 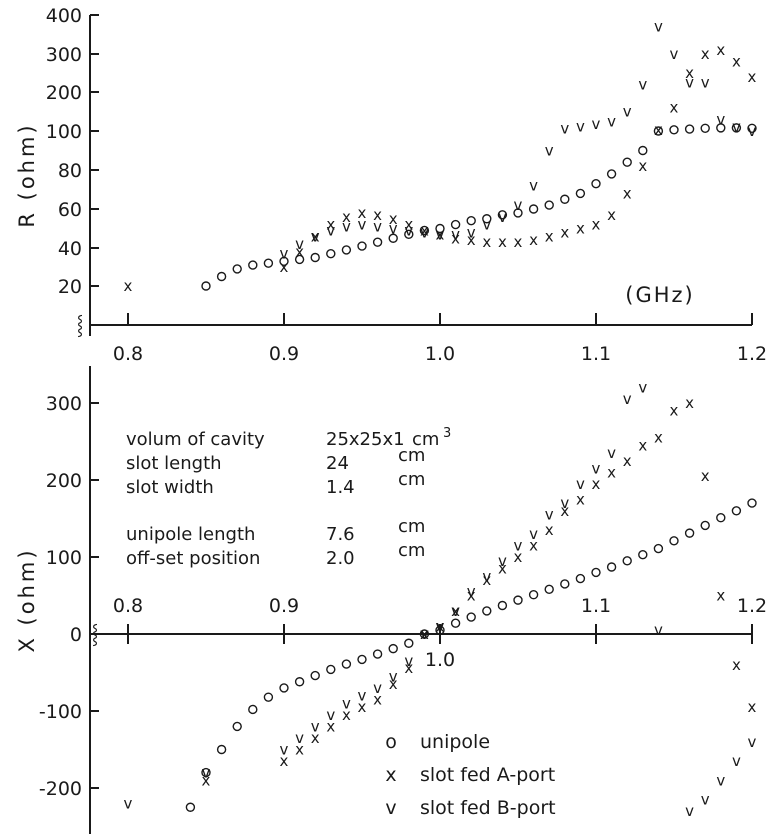 What do you see at coordinates (390, 808) in the screenshot?
I see `legend-marker-v: v` at bounding box center [390, 808].